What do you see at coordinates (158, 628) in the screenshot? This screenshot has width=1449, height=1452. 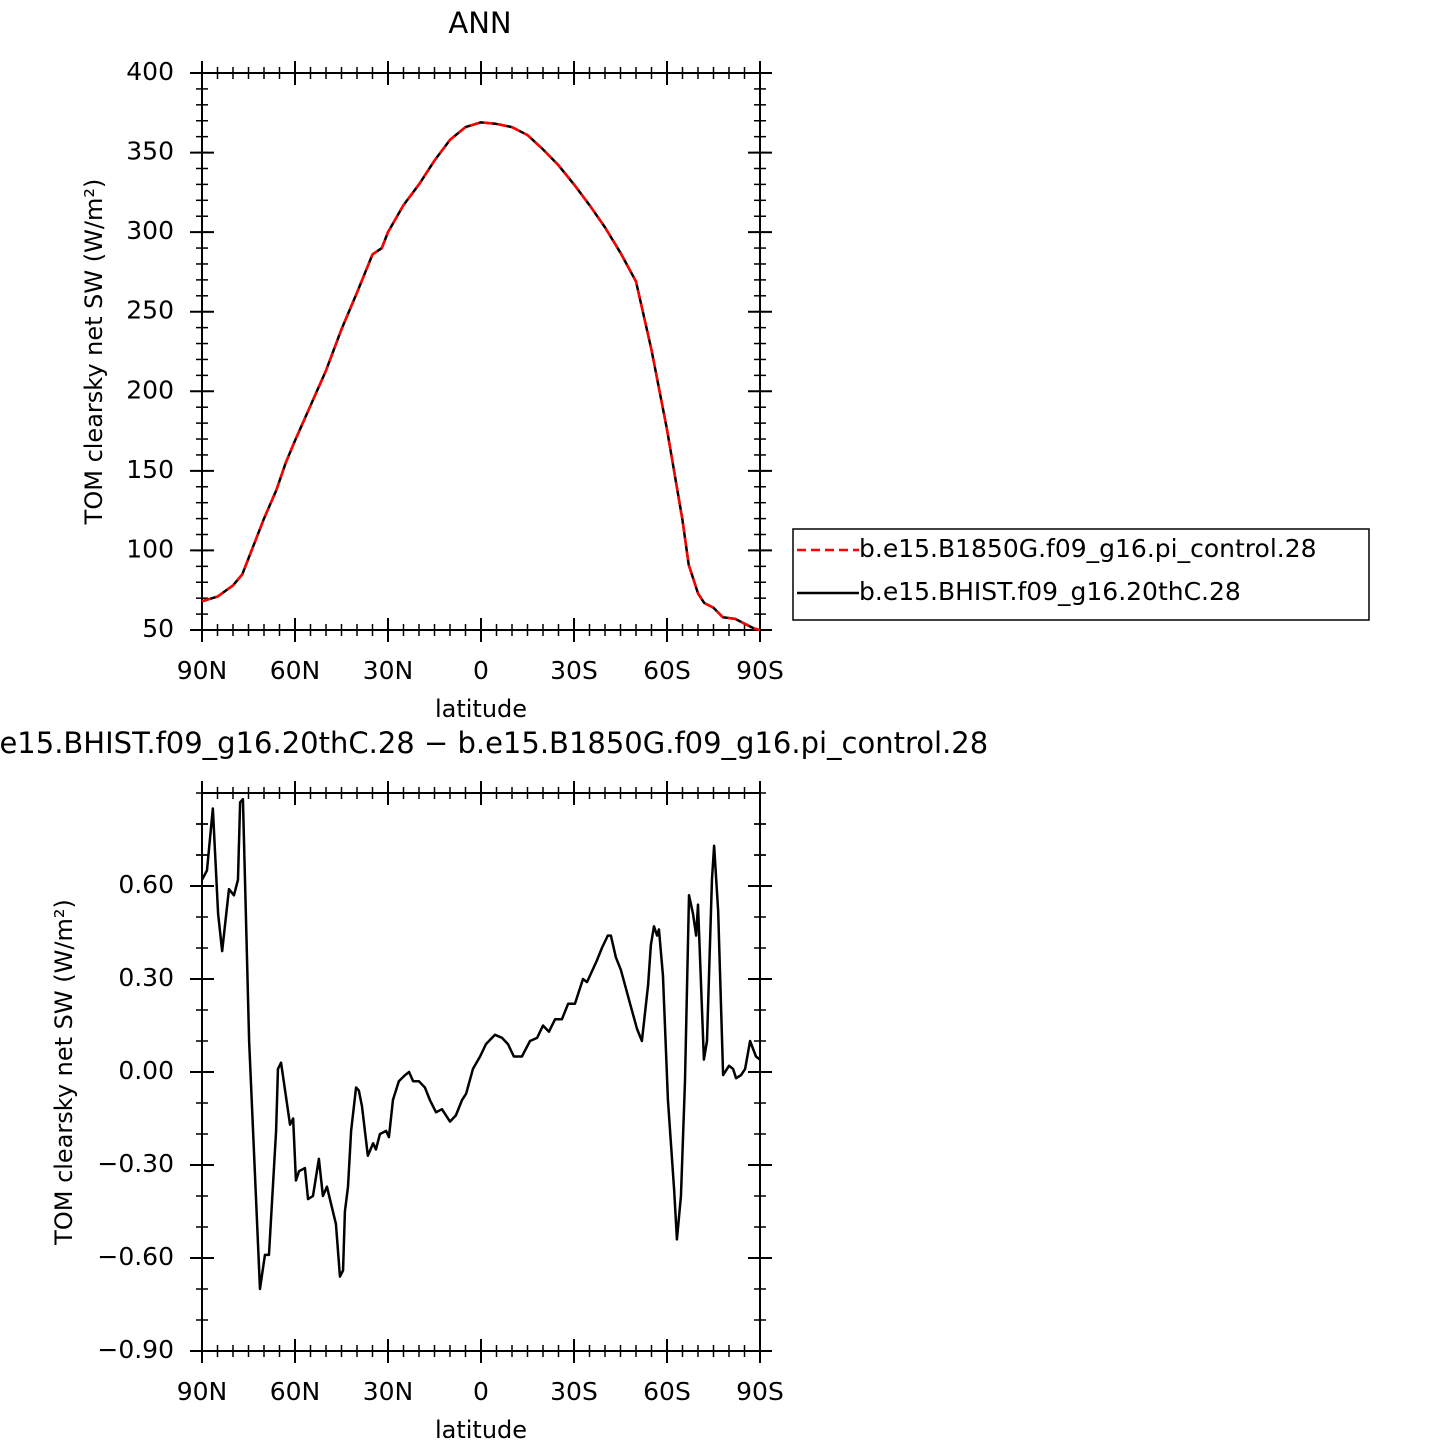 I see `y-tick-label: 50` at bounding box center [158, 628].